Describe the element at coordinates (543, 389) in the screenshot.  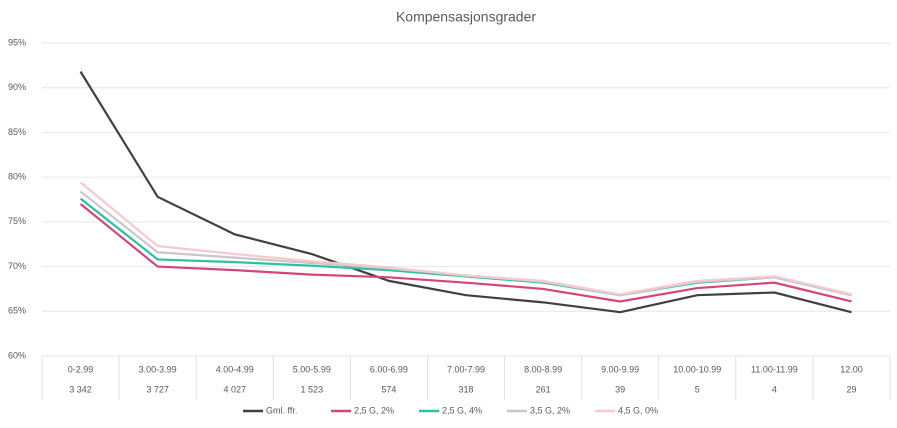
I see `x-count-label: 261` at that location.